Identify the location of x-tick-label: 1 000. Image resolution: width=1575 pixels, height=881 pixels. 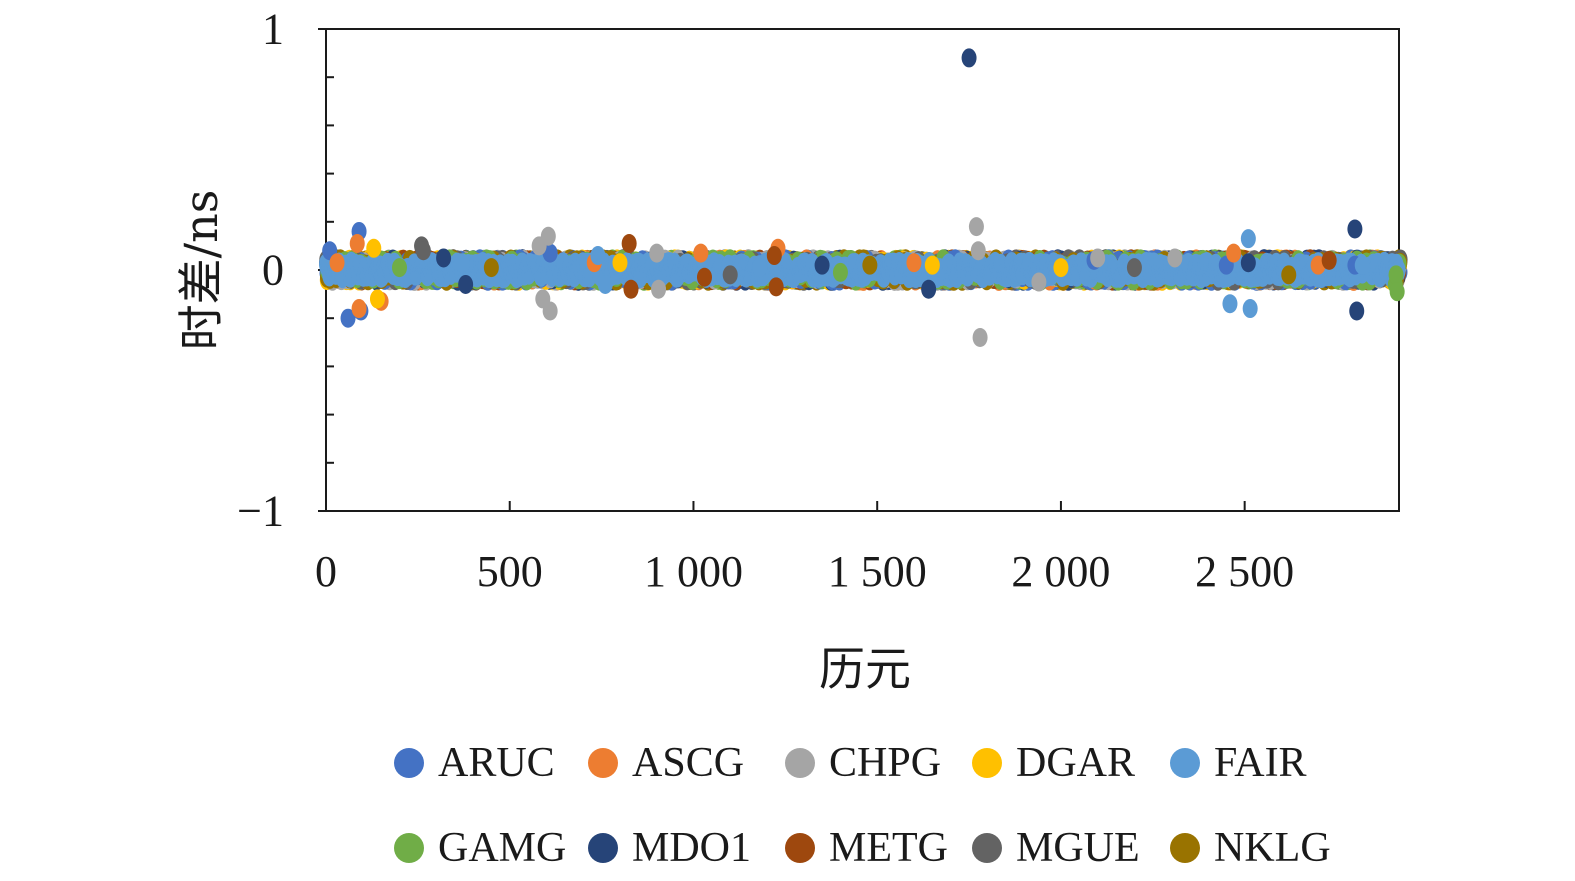
(693, 571).